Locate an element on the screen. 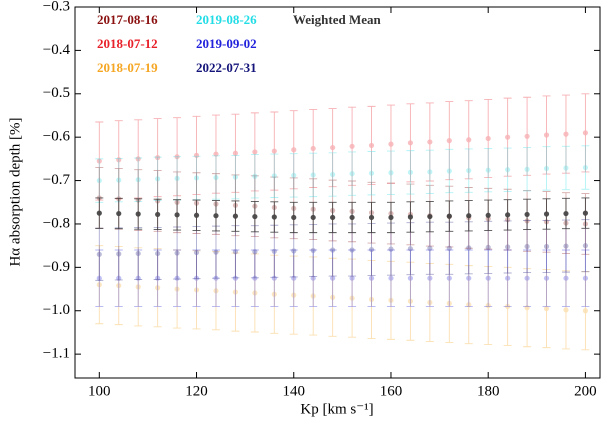 The image size is (611, 425). y-tick-label: −0.9 is located at coordinates (56, 267).